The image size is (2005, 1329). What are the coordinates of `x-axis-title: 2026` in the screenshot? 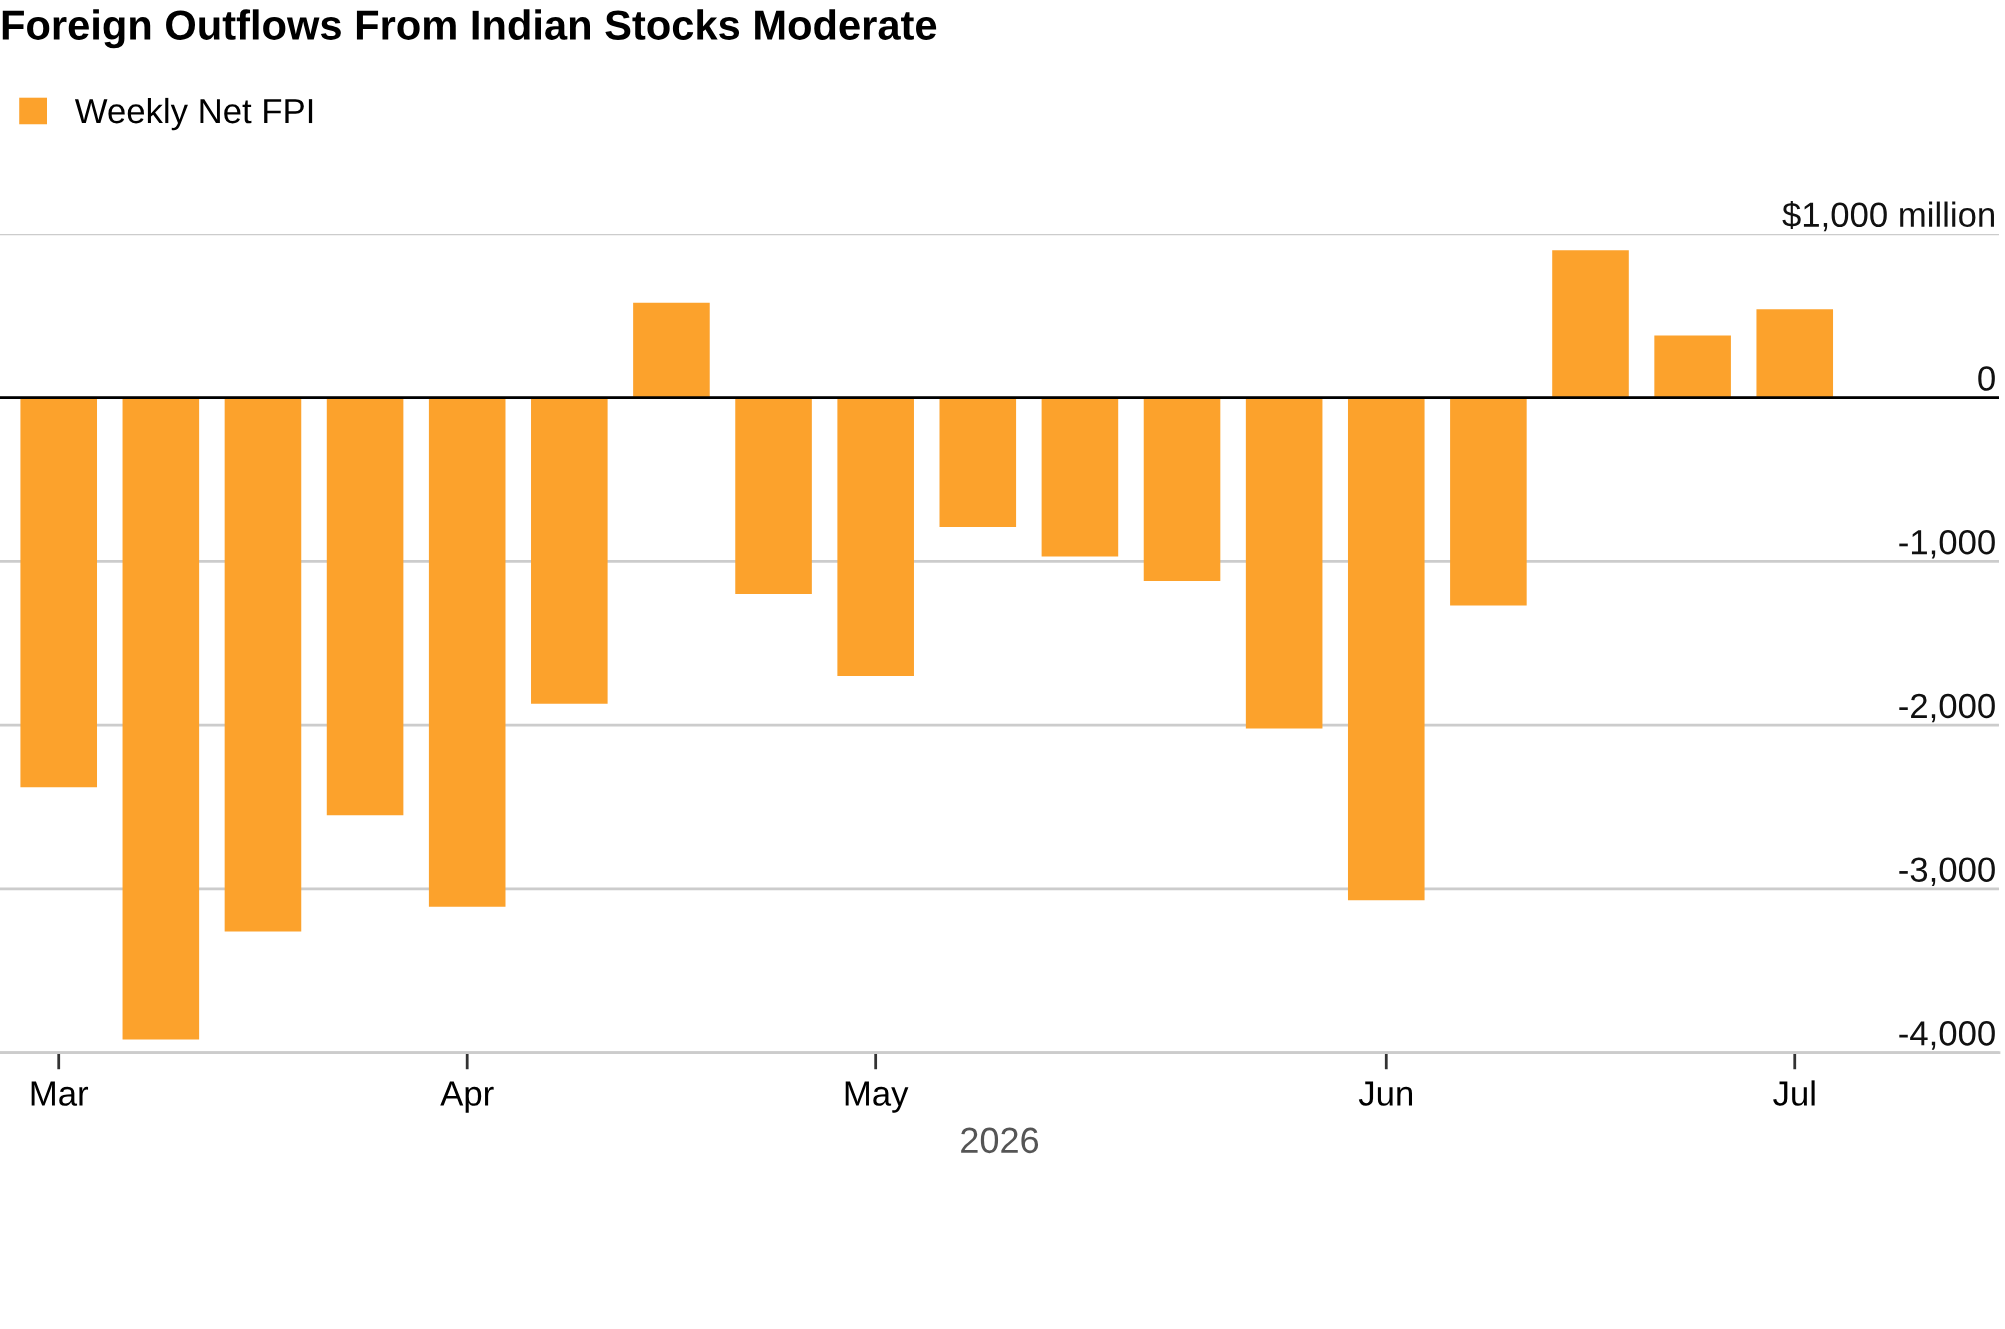 It's located at (1000, 1140).